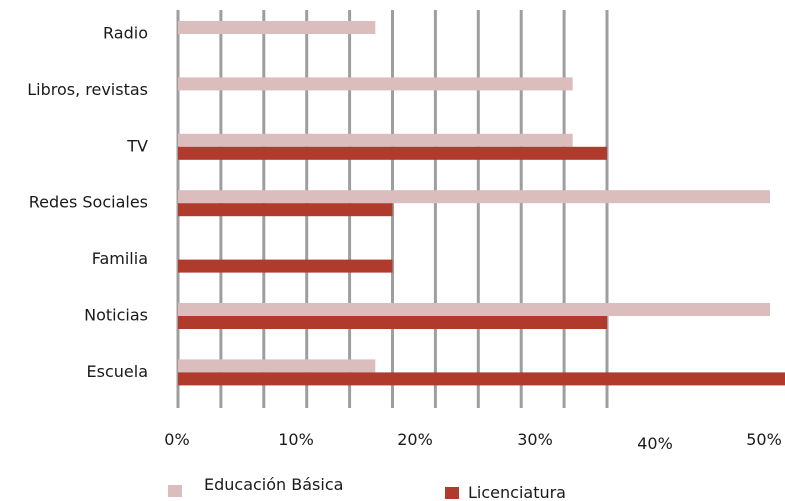  I want to click on category-label: Noticias, so click(116, 315).